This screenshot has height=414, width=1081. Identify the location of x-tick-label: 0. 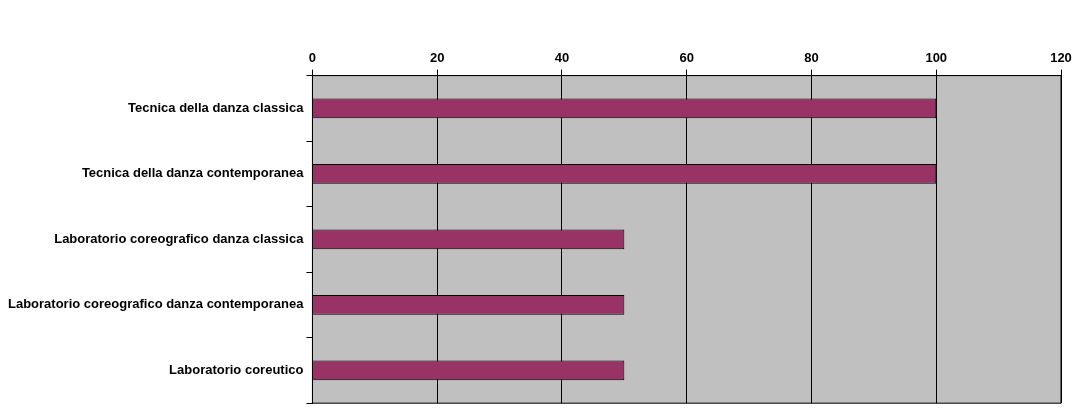
(312, 58).